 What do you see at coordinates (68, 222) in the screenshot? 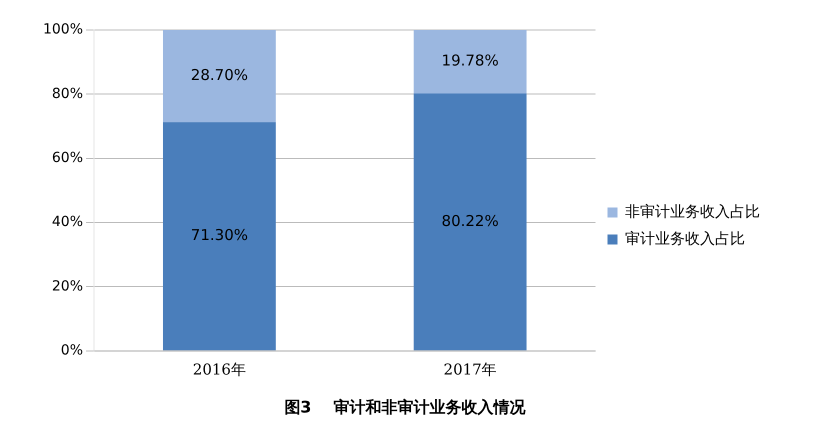
I see `y-tick-label: 40%` at bounding box center [68, 222].